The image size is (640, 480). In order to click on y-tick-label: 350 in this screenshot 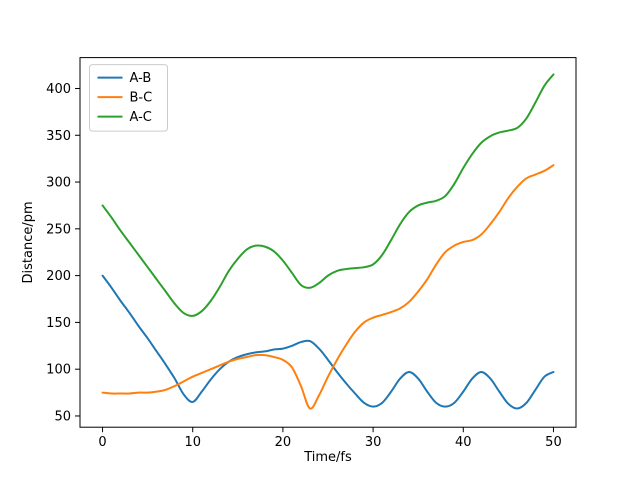, I will do `click(58, 136)`.